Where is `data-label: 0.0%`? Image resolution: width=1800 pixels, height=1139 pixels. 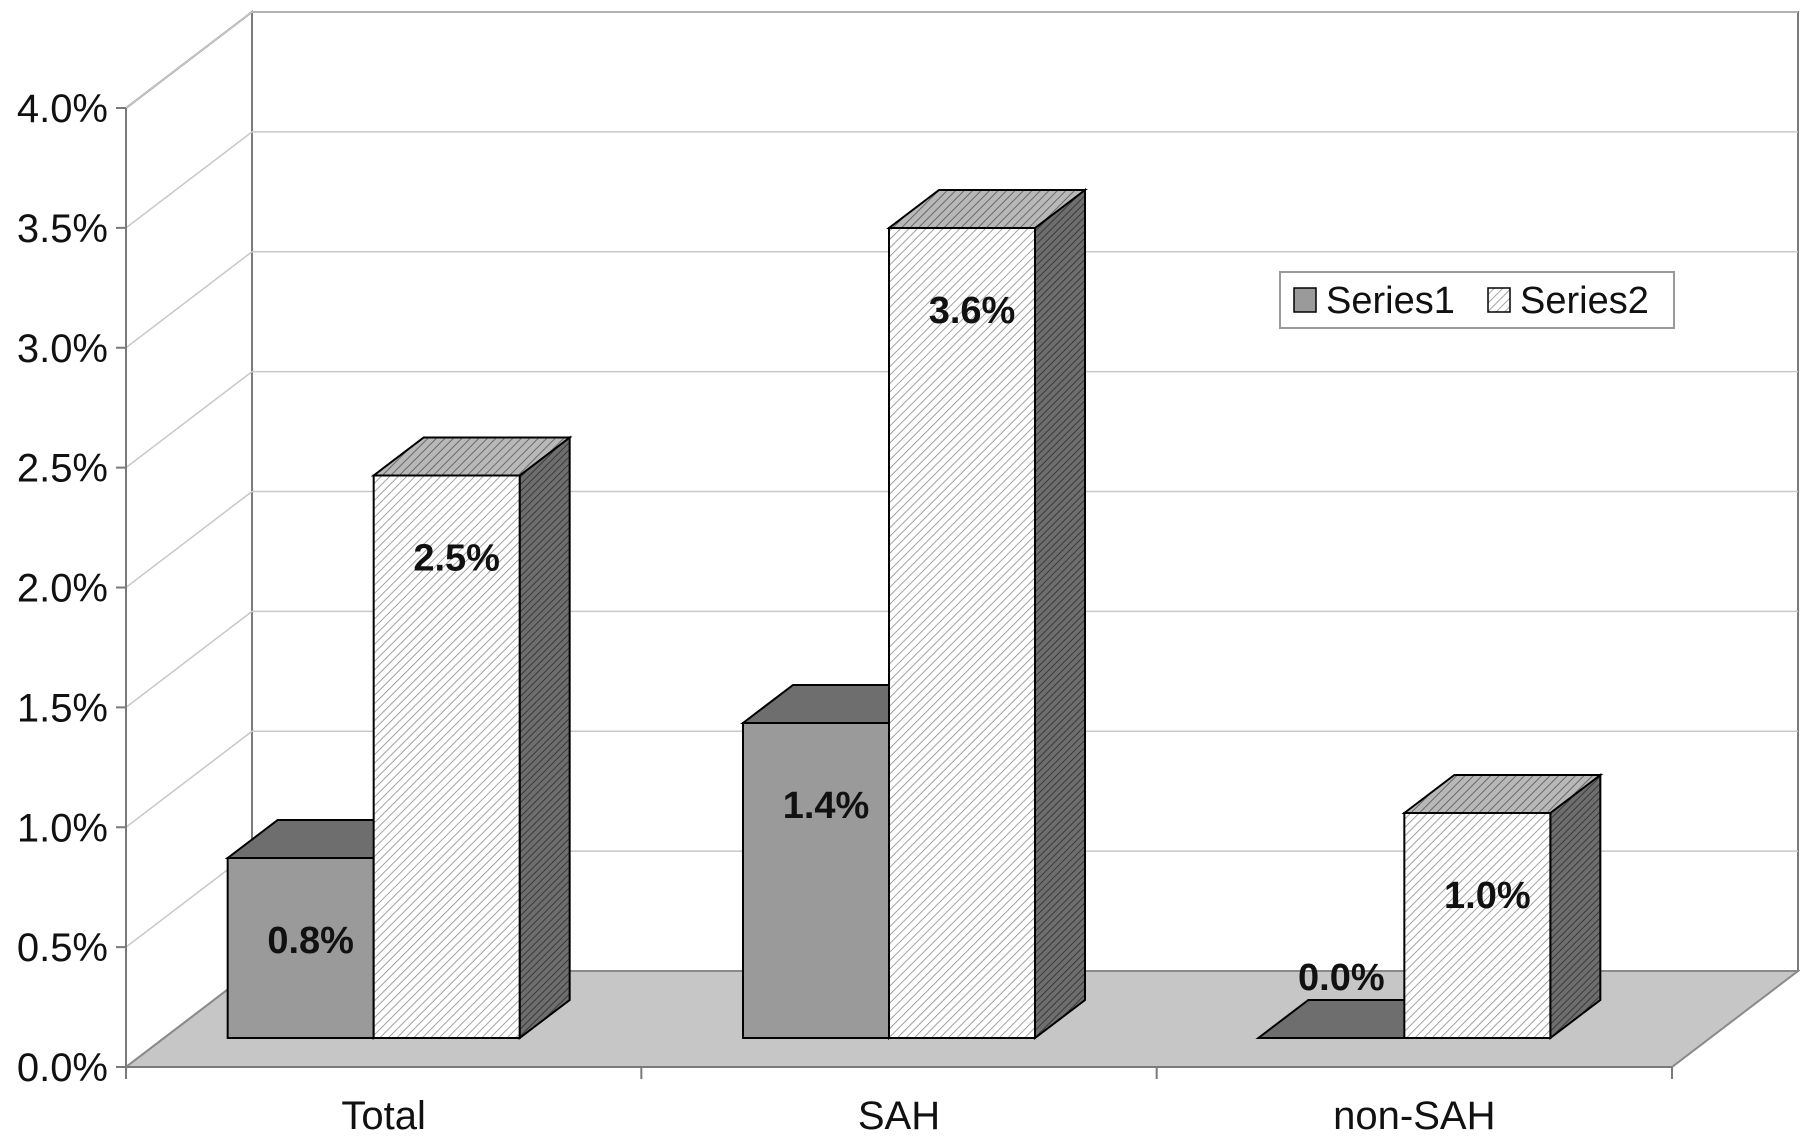 data-label: 0.0% is located at coordinates (1341, 978).